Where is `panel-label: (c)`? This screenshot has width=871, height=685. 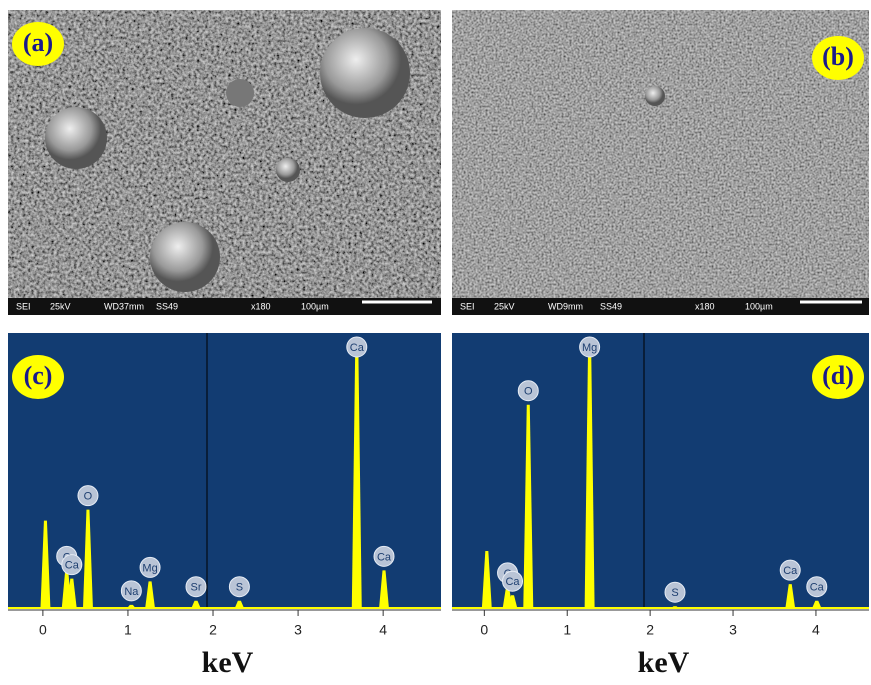
panel-label: (c) is located at coordinates (38, 375).